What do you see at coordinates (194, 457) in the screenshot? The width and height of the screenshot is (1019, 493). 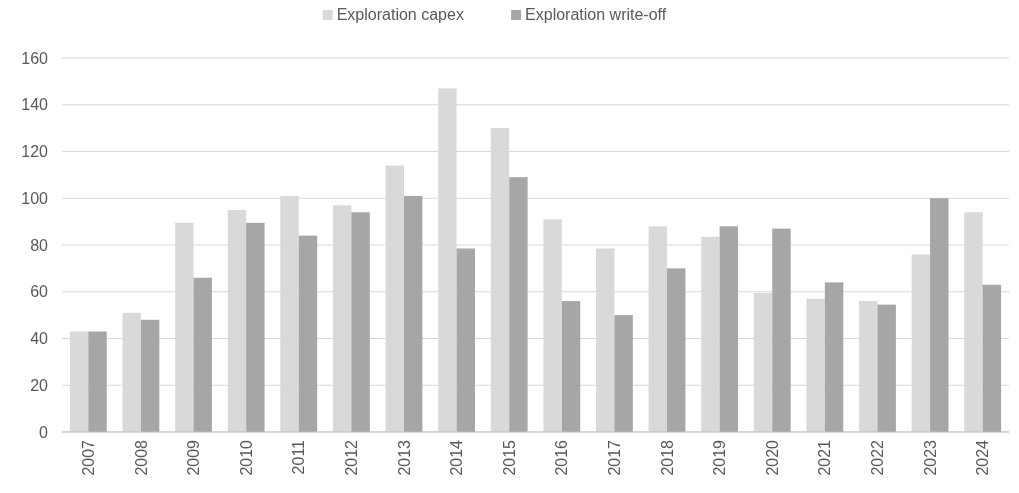 I see `x-tick-label: 2009` at bounding box center [194, 457].